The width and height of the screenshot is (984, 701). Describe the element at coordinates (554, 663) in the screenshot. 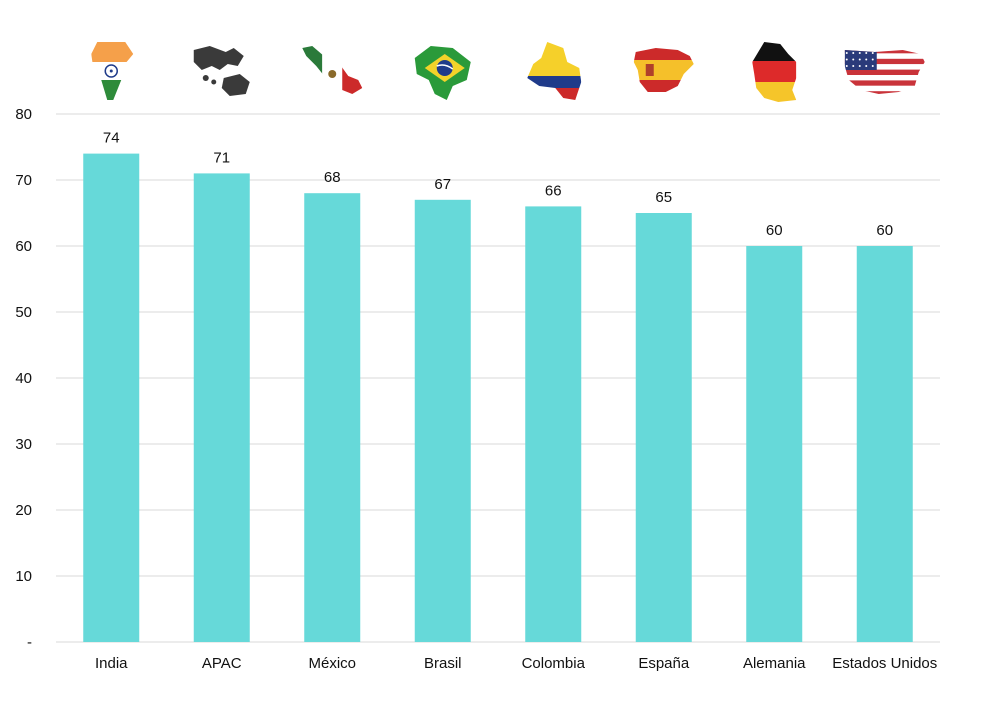

I see `x-tick-label: Colombia` at that location.